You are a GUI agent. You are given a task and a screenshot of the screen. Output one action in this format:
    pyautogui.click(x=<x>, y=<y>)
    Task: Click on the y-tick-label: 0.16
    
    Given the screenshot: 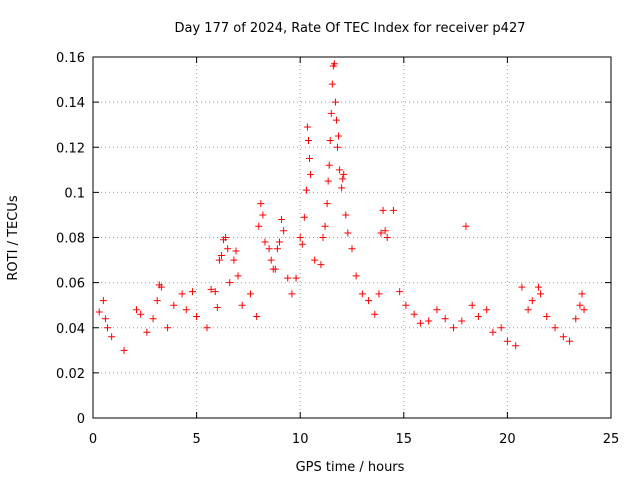 What is the action you would take?
    pyautogui.click(x=70, y=58)
    